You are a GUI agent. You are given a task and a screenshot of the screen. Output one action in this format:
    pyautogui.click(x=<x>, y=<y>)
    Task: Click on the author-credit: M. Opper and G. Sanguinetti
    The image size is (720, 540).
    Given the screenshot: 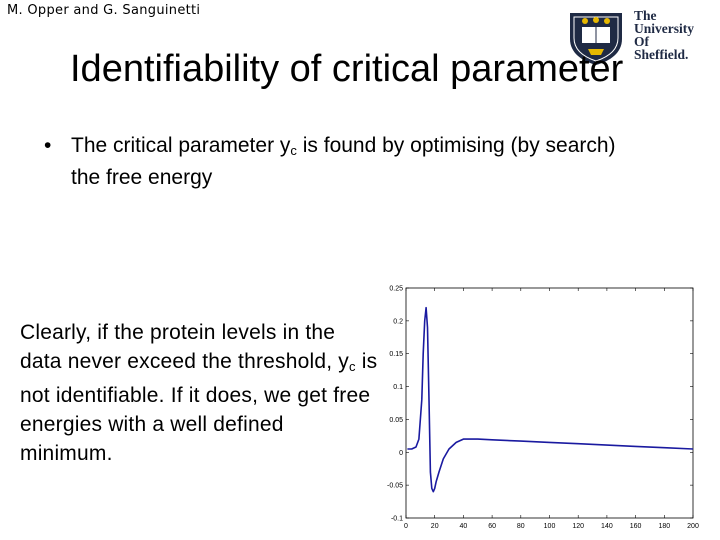 What is the action you would take?
    pyautogui.click(x=104, y=10)
    